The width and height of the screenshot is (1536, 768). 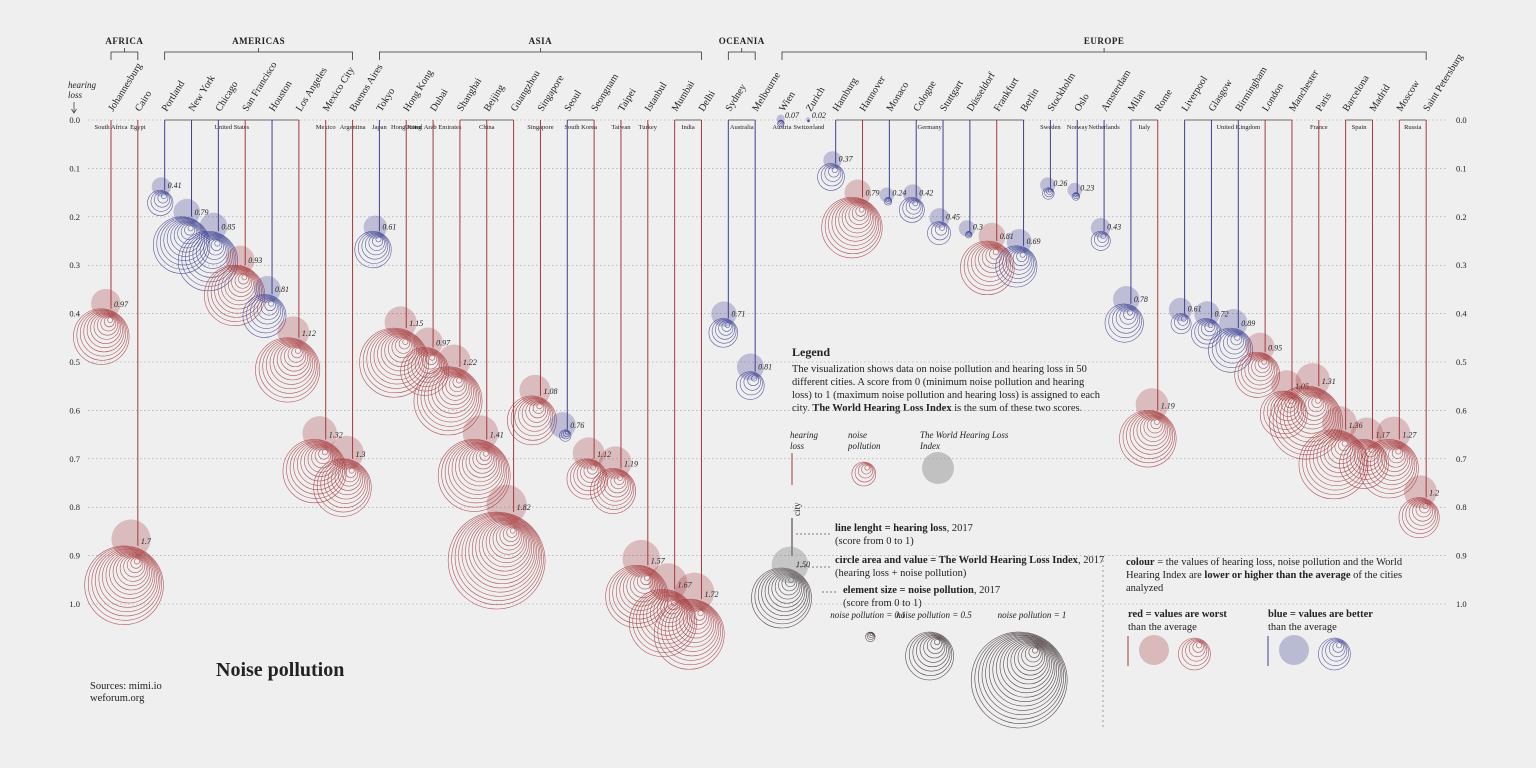 I want to click on index-label: 0.95, so click(x=1275, y=347).